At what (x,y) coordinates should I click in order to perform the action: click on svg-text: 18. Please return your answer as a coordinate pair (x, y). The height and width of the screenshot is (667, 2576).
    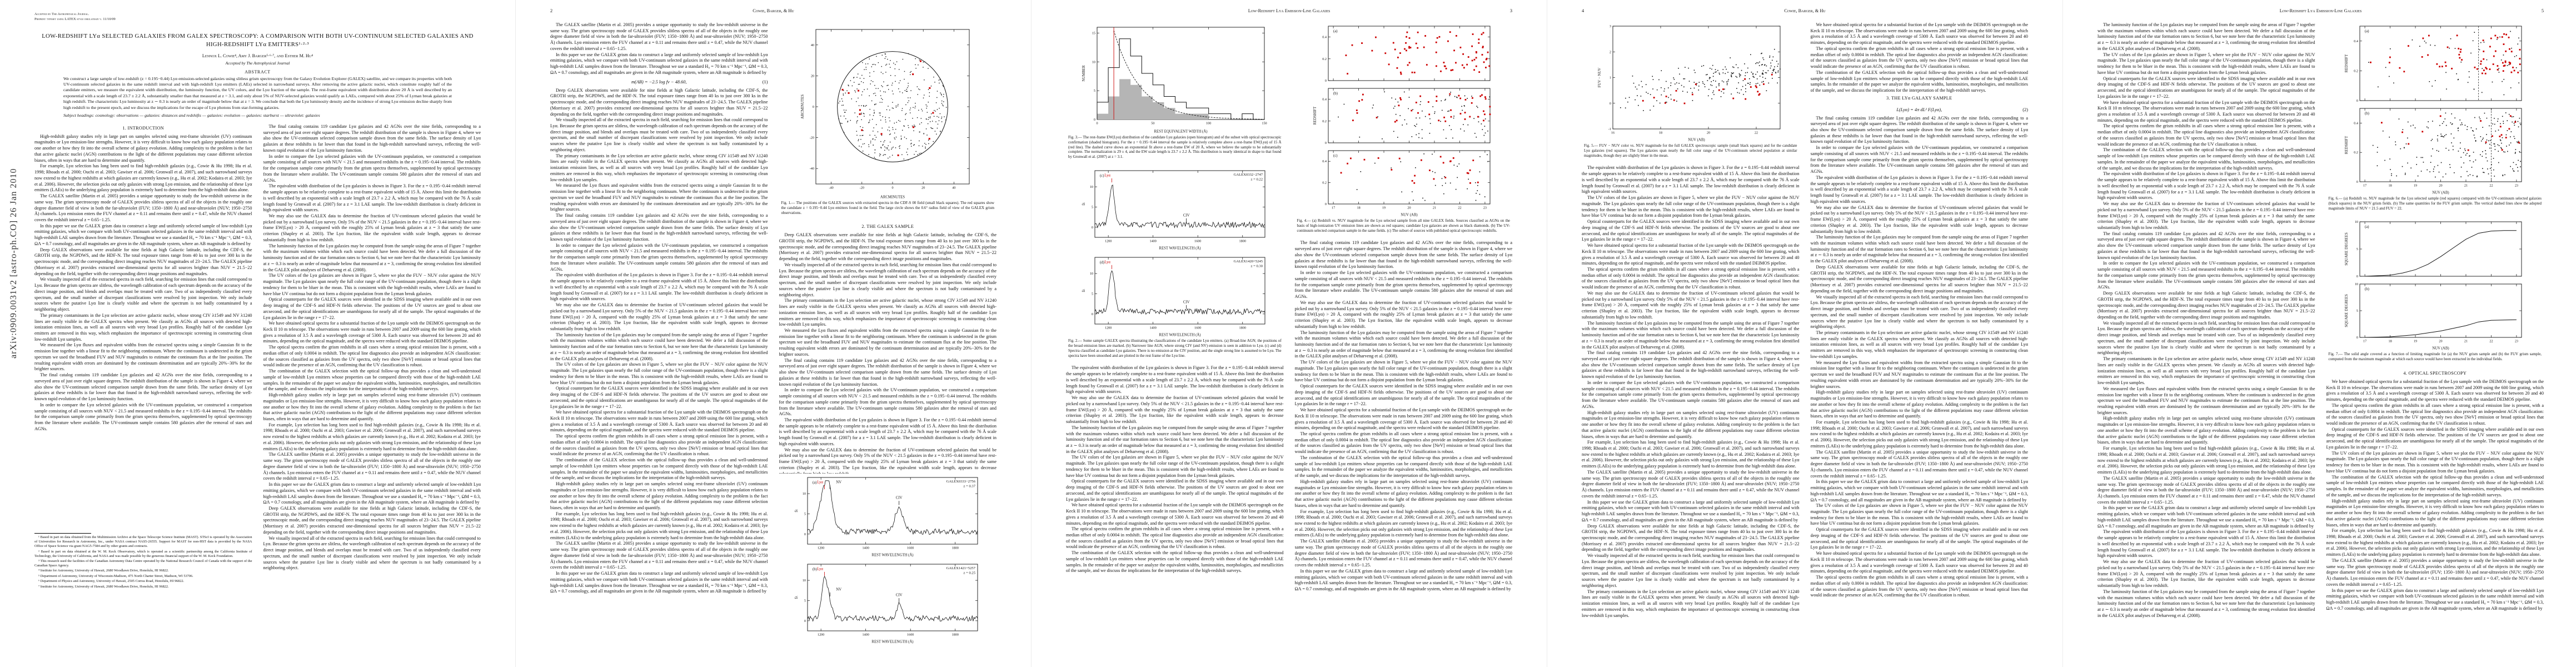
    Looking at the image, I should click on (1359, 208).